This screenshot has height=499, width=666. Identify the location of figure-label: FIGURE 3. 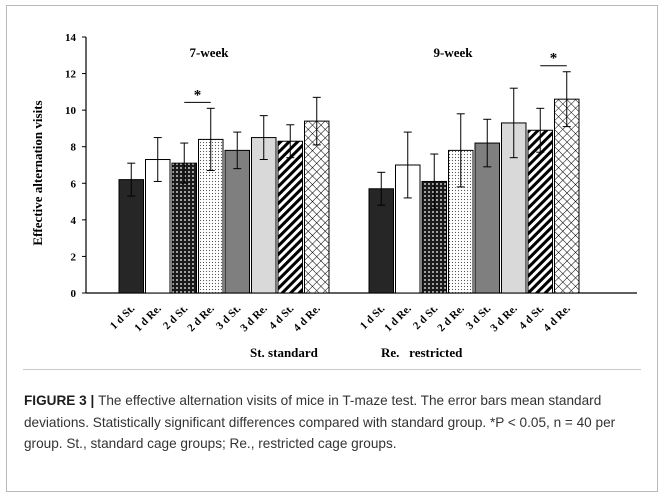
(55, 400).